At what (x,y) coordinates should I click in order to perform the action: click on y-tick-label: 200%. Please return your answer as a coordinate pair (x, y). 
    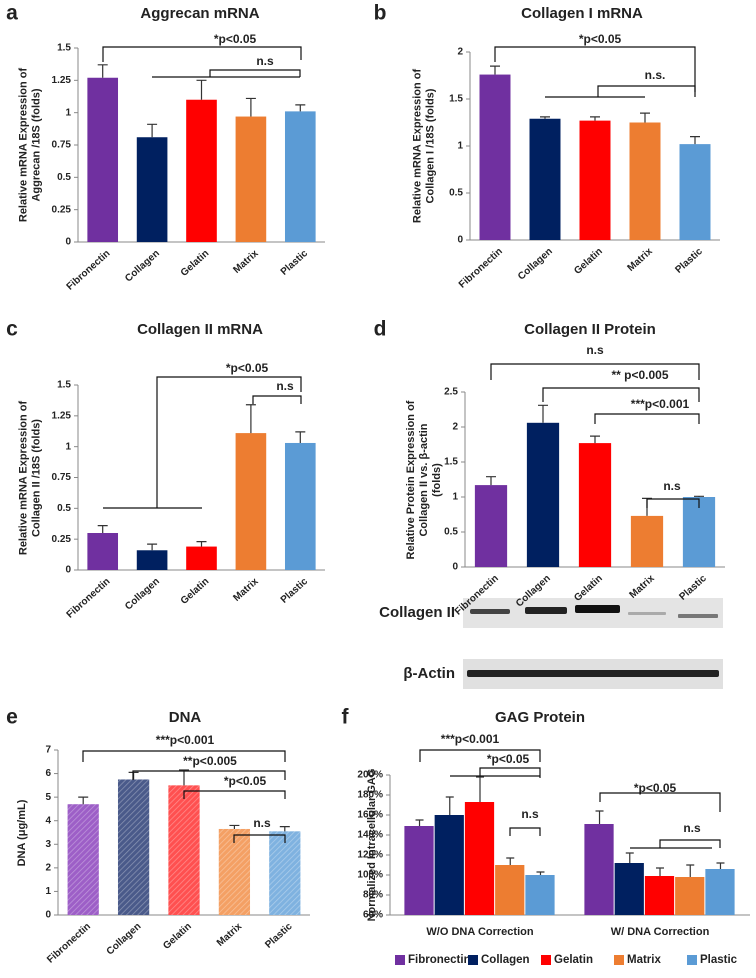
    Looking at the image, I should click on (370, 775).